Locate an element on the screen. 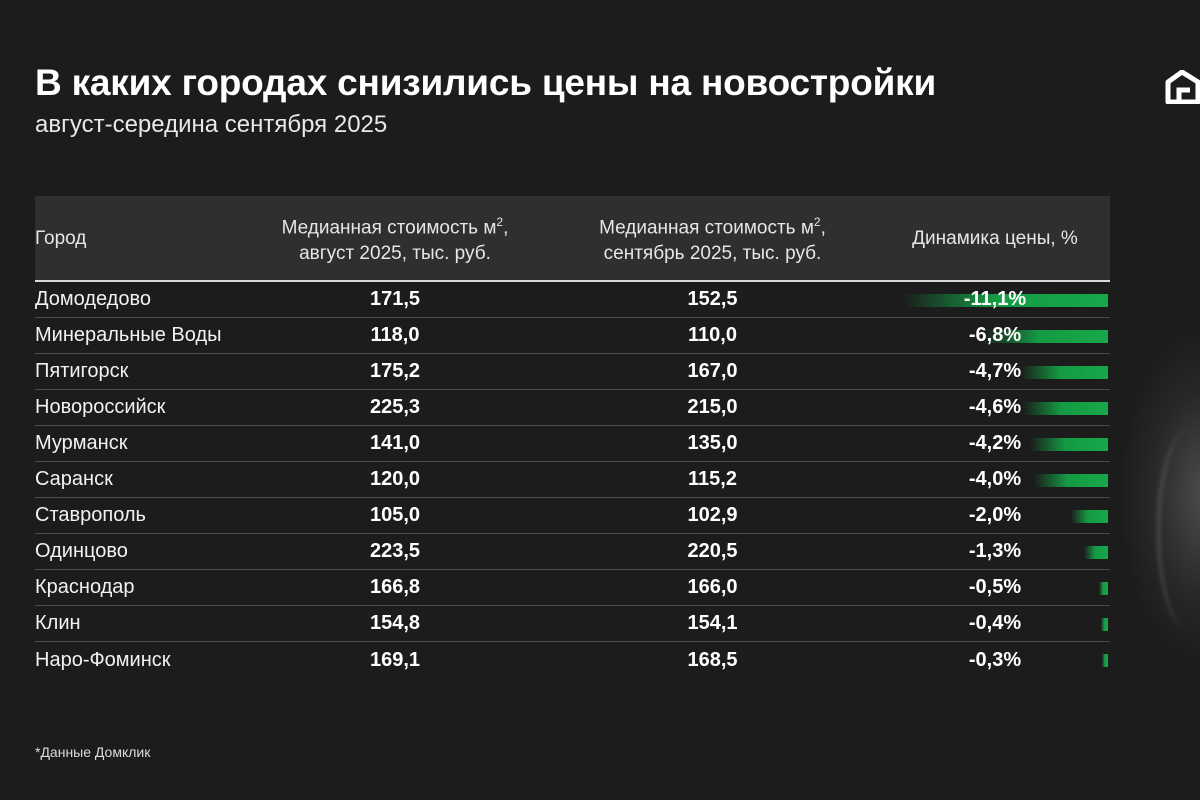 This screenshot has height=800, width=1200. page-subtitle: август-середина сентября 2025 is located at coordinates (211, 124).